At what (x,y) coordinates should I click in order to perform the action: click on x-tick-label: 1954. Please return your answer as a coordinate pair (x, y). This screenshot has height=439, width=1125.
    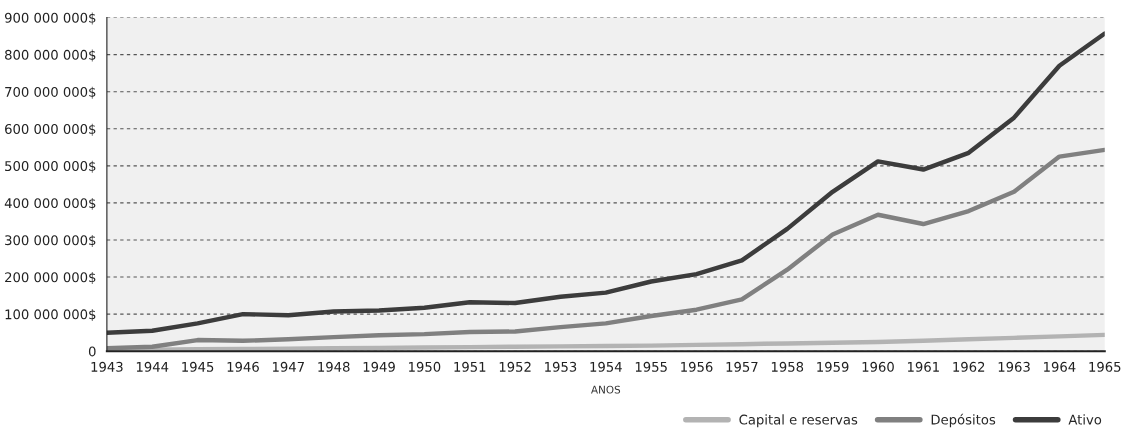
    Looking at the image, I should click on (606, 366).